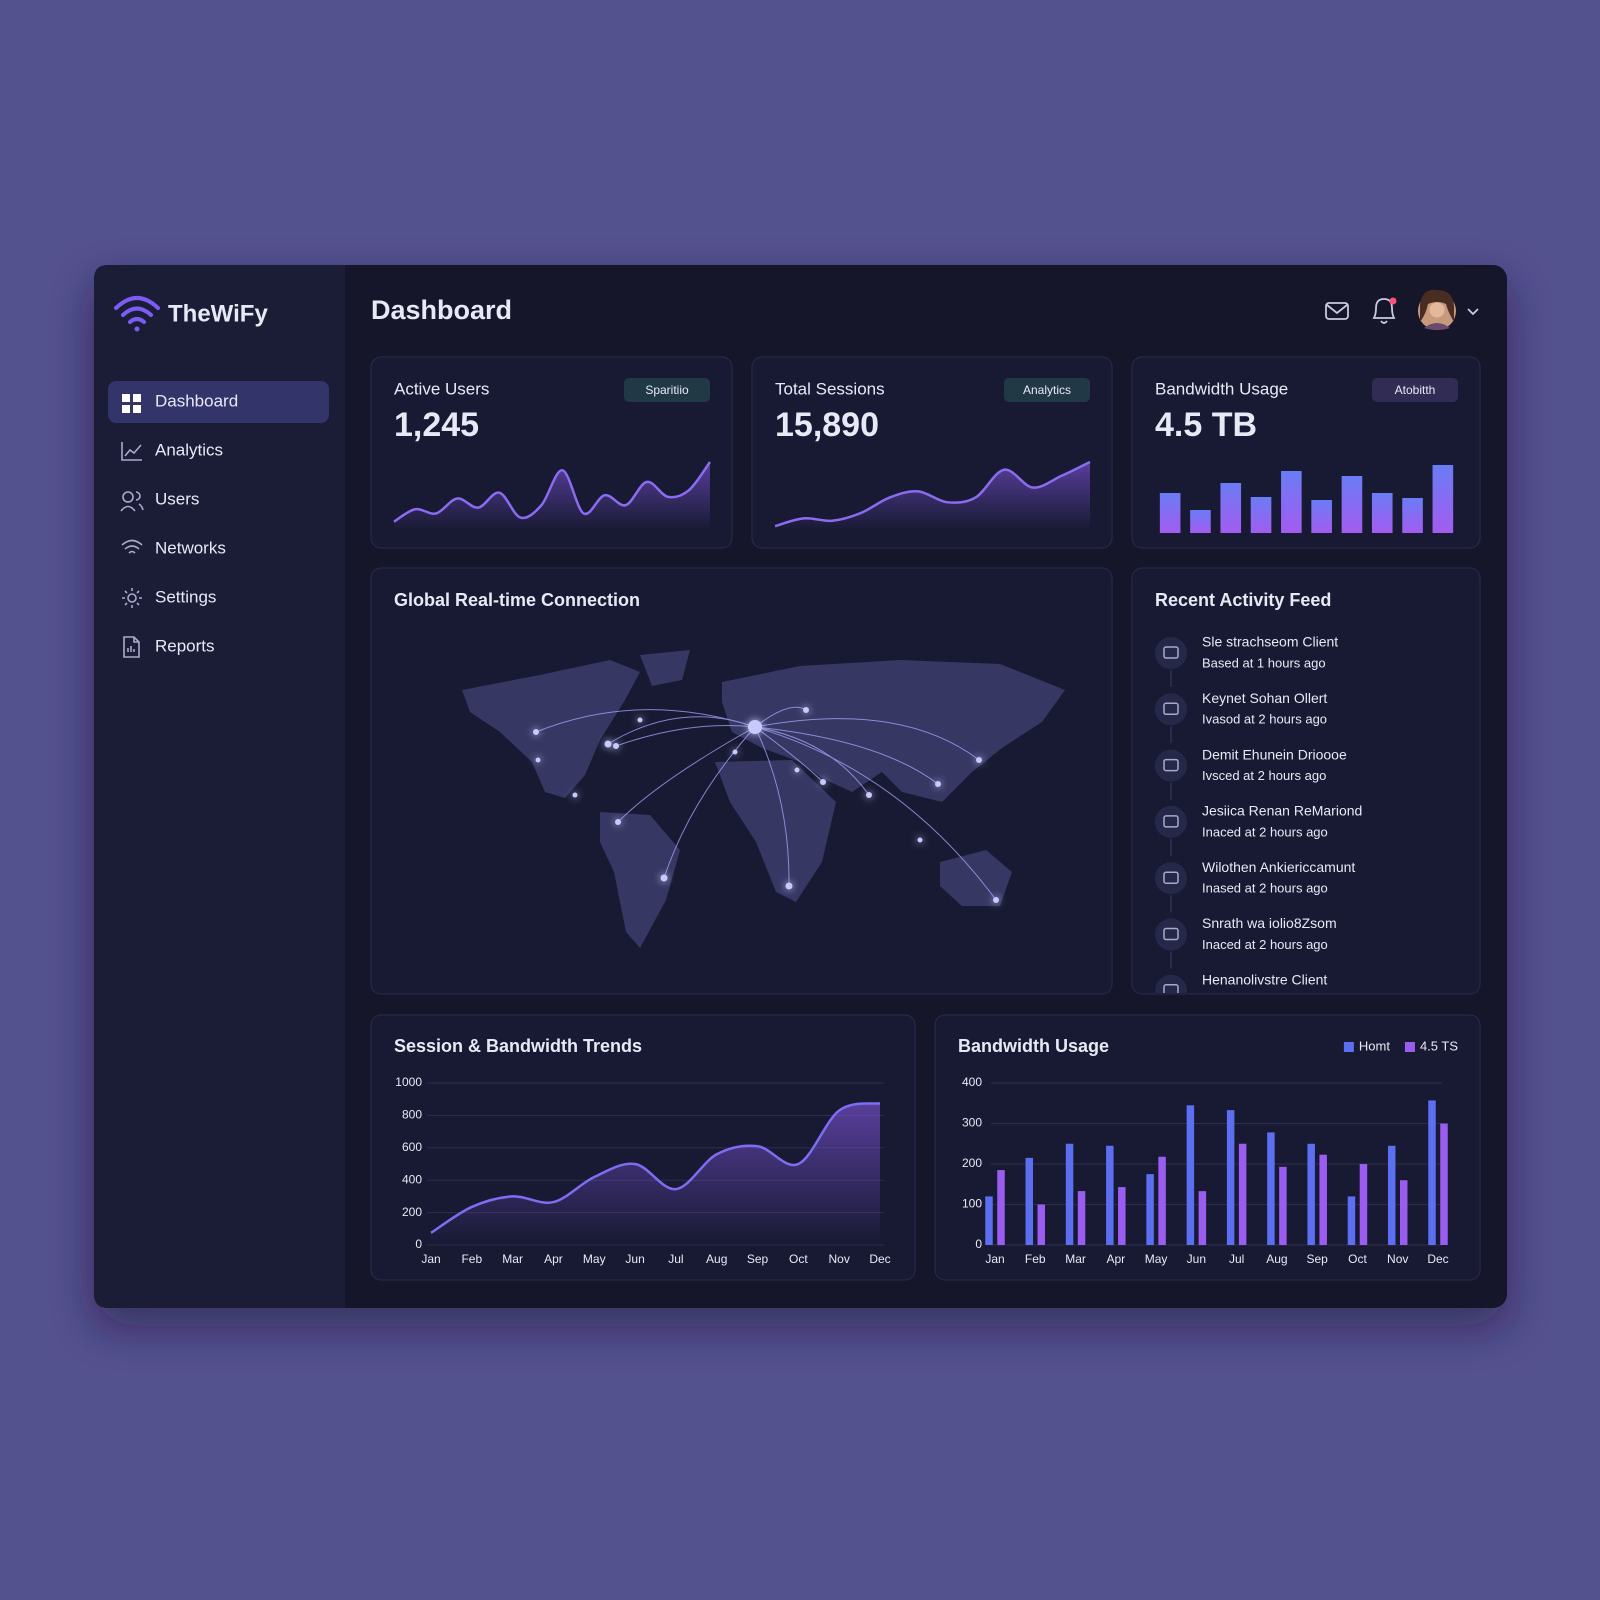 The height and width of the screenshot is (1600, 1600). I want to click on x-tick-label: Jun, so click(1196, 1259).